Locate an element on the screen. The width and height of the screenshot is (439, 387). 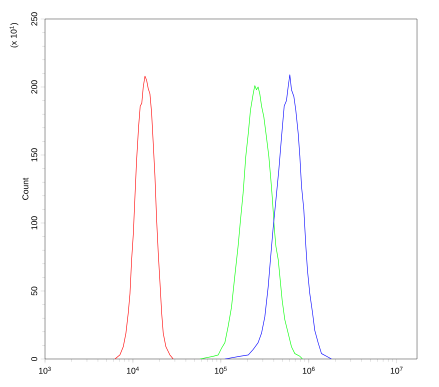
x-tick-label: 10$^{7}$ is located at coordinates (396, 370).